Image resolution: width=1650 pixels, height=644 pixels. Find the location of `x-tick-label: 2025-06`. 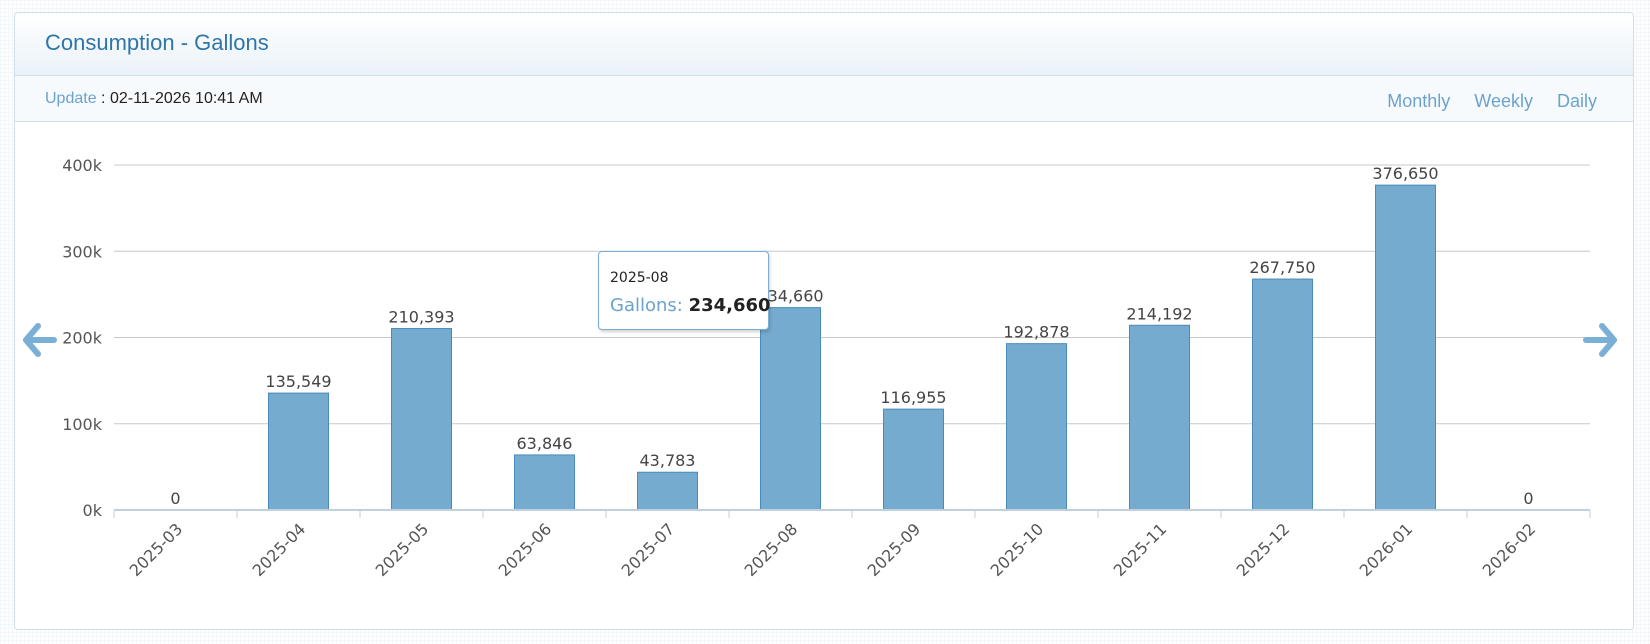

x-tick-label: 2025-06 is located at coordinates (525, 549).